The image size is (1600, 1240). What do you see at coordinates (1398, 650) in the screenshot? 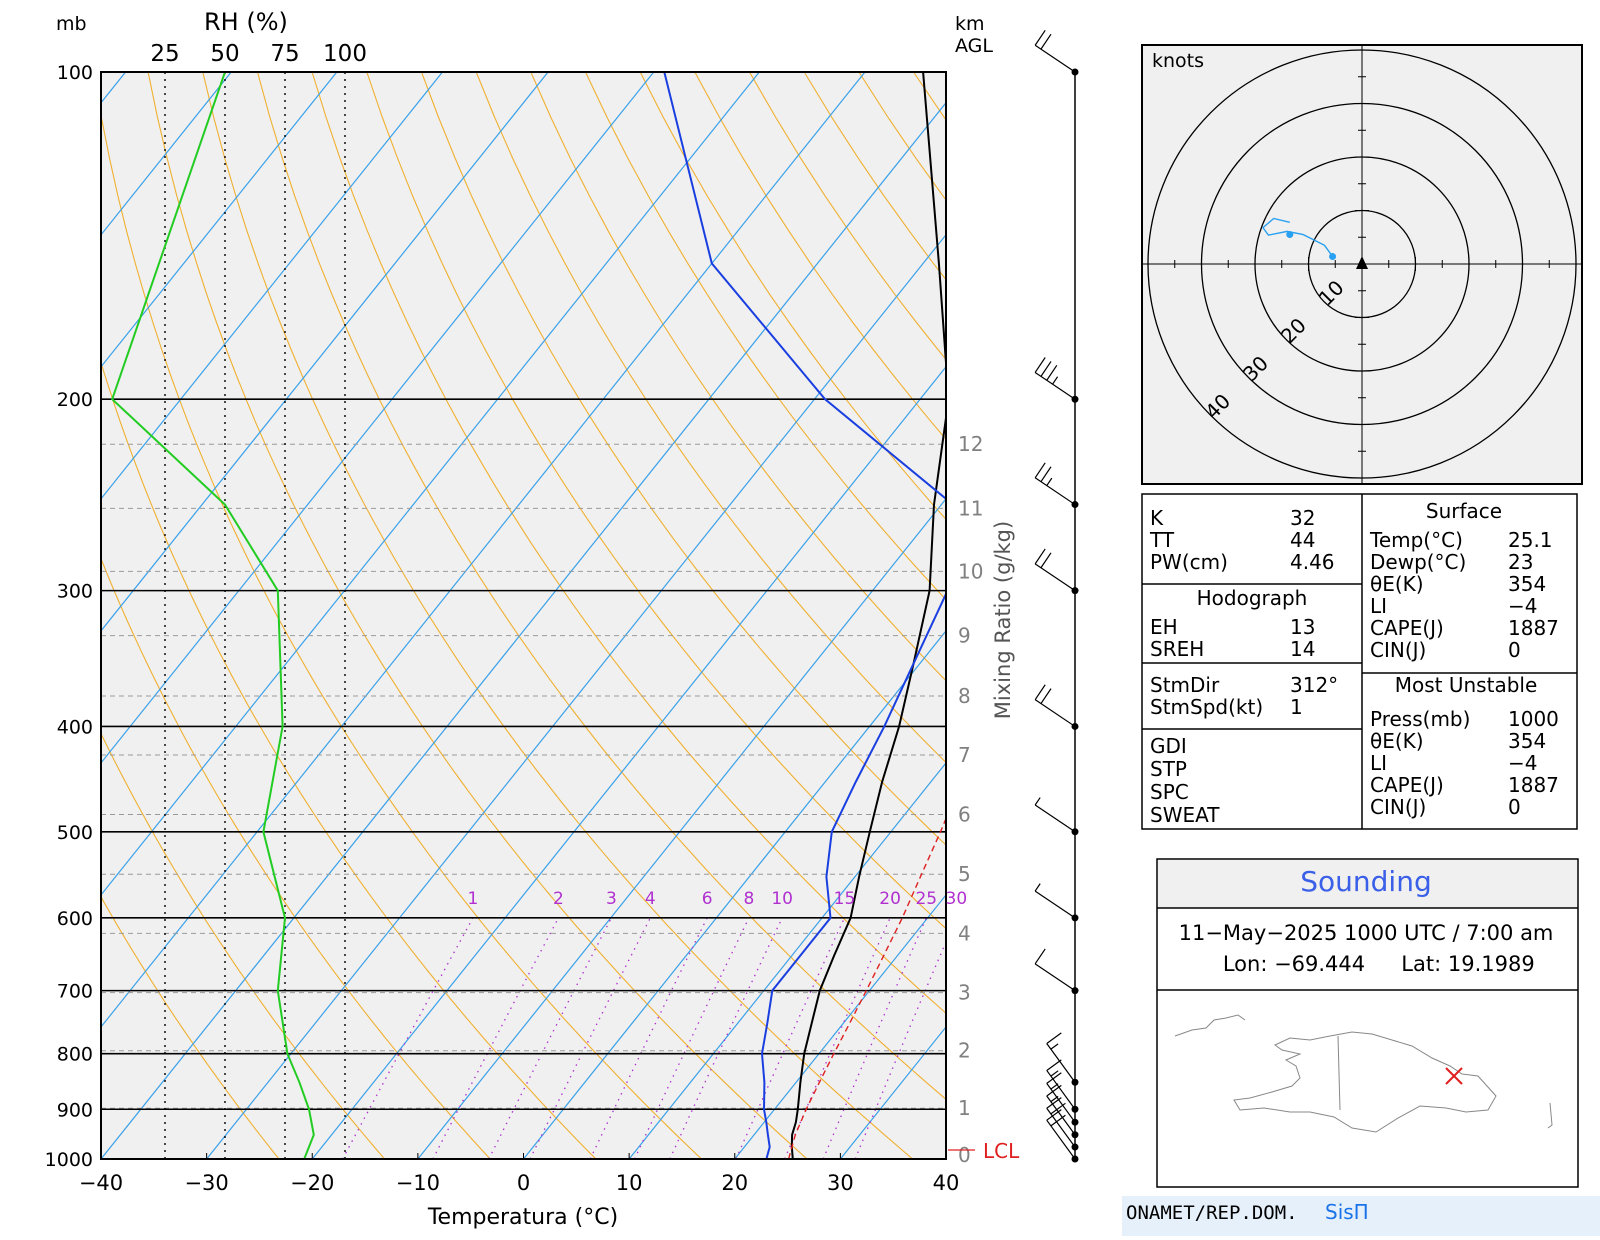
I see `surface-index-label: CIN(J)` at bounding box center [1398, 650].